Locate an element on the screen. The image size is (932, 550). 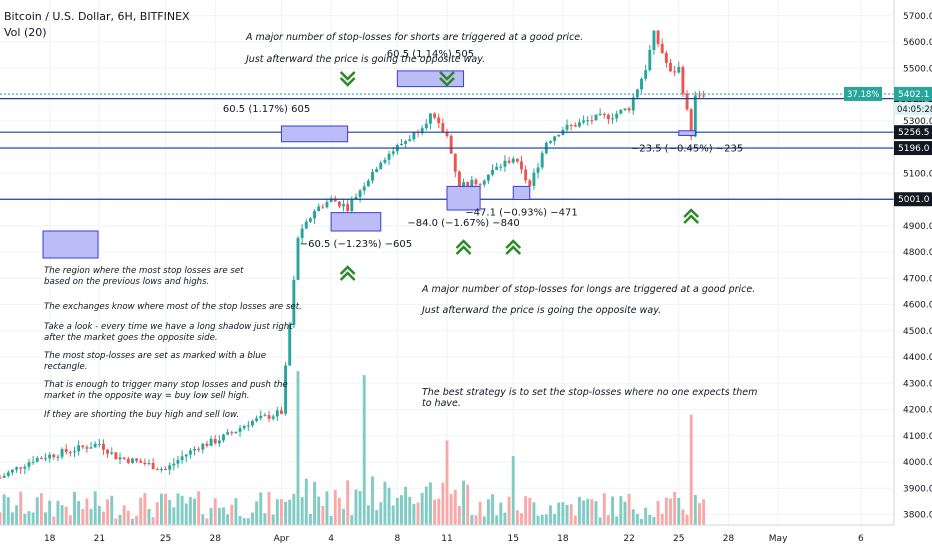
stop-loss-box-label: −47.1 (−0.93%) −471 is located at coordinates (521, 213).